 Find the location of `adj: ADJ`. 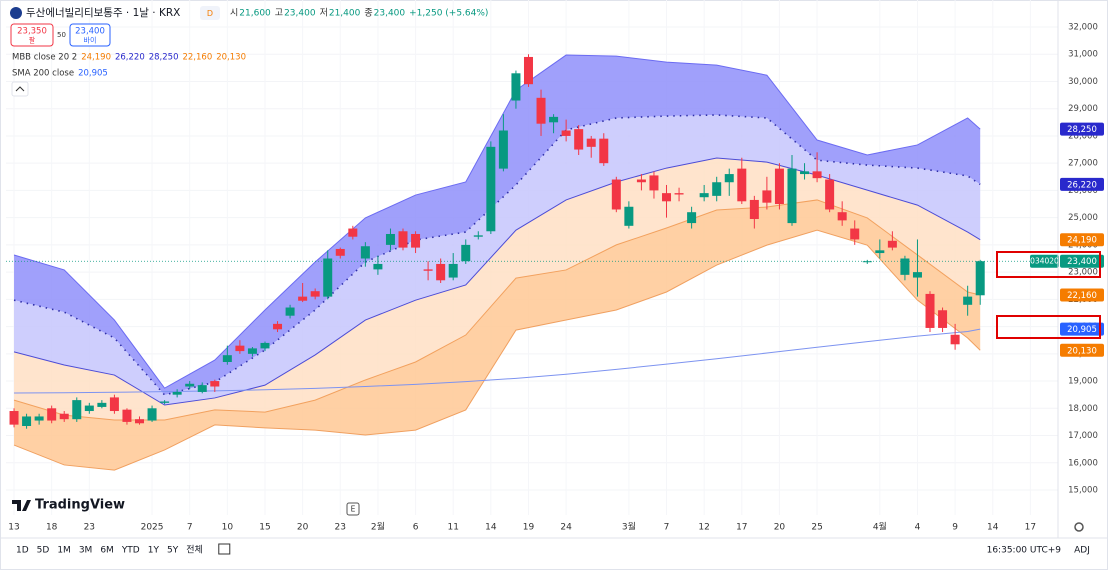

adj: ADJ is located at coordinates (1082, 551).